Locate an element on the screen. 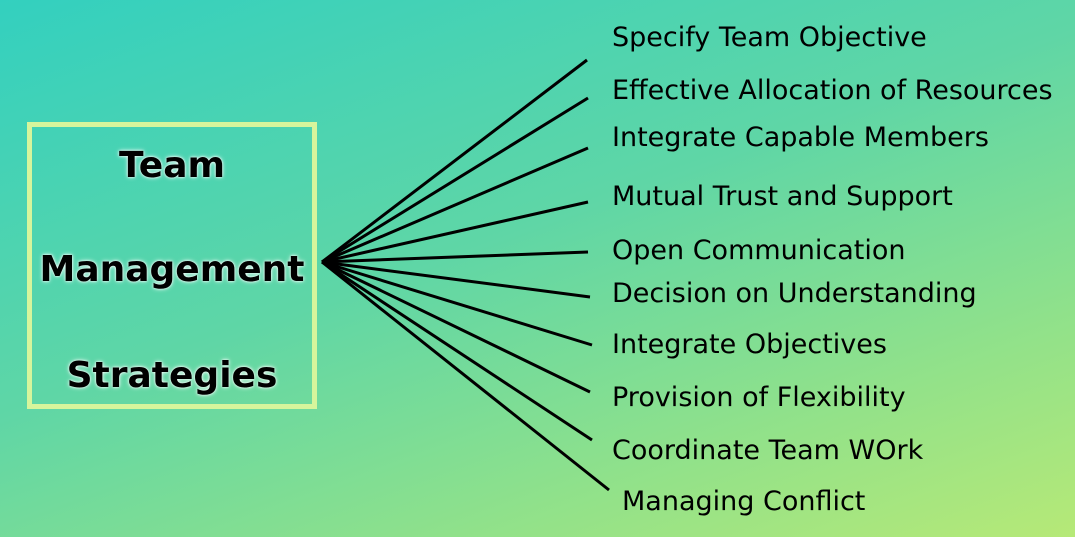 Image resolution: width=1075 pixels, height=537 pixels. strategy-mutual-trust: Mutual Trust and Support is located at coordinates (782, 196).